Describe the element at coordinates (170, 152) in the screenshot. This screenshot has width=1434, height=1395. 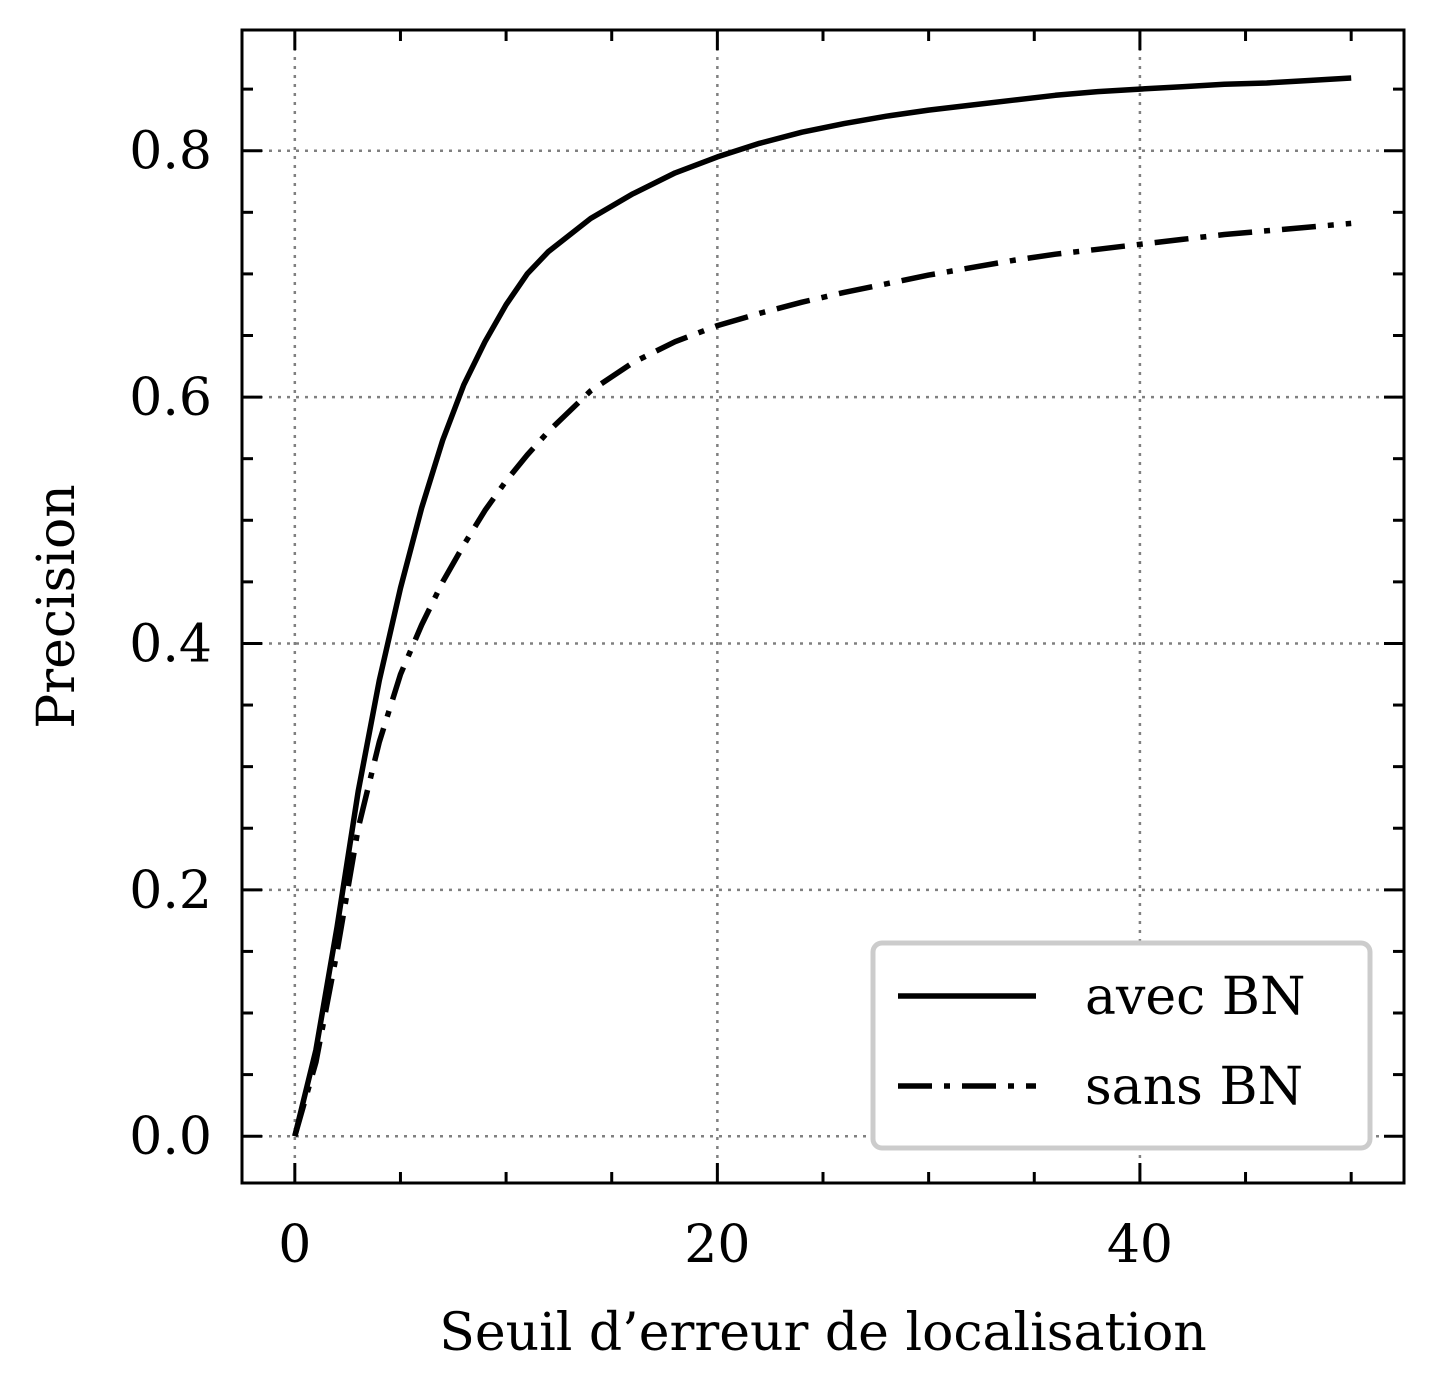
I see `y-tick-label: 0.8` at that location.